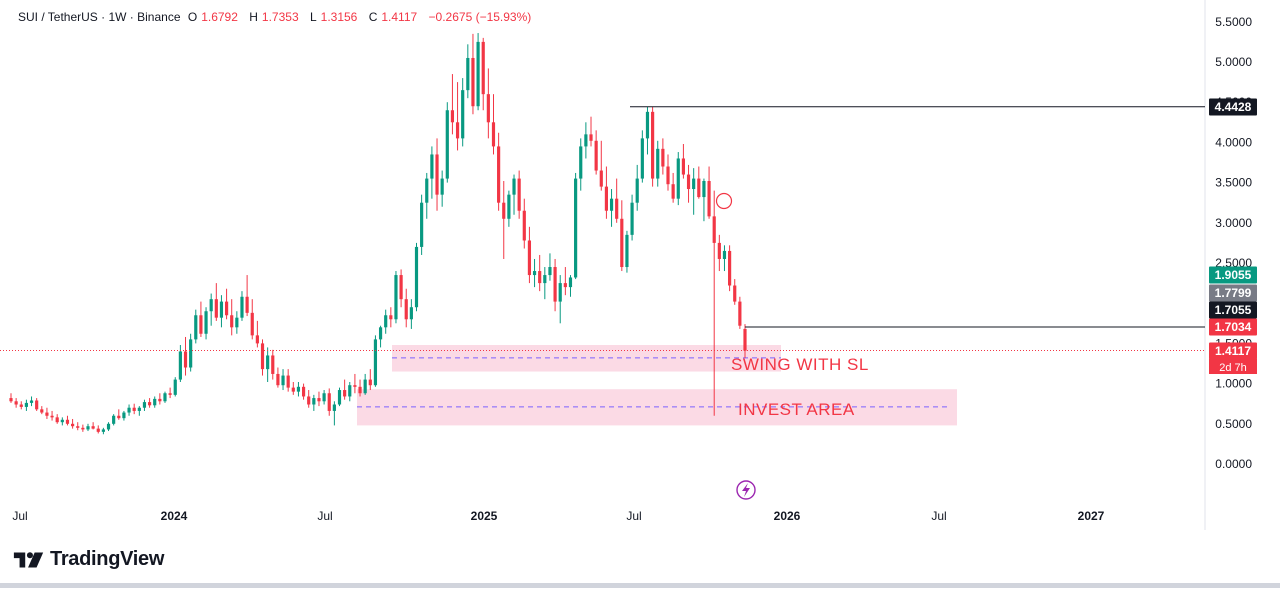  Describe the element at coordinates (796, 409) in the screenshot. I see `invest-label: INVEST AREA` at that location.